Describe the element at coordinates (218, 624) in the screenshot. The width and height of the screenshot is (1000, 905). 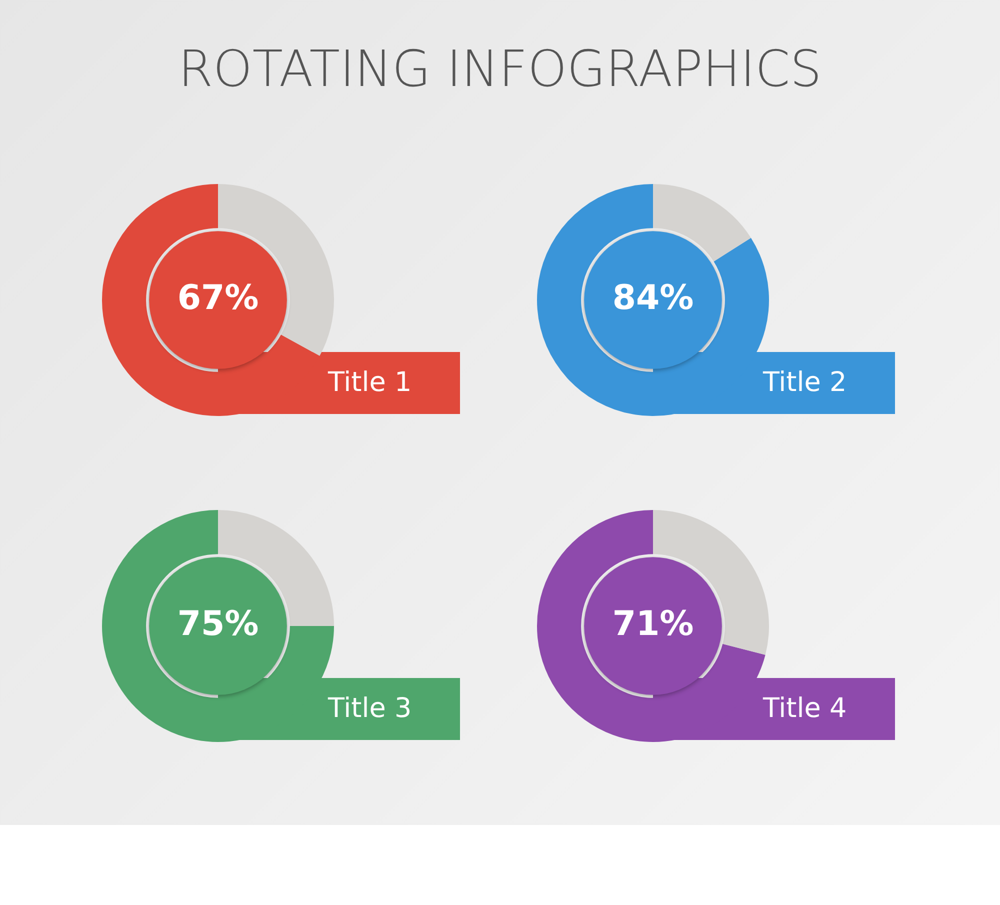
I see `data-label: 75%` at that location.